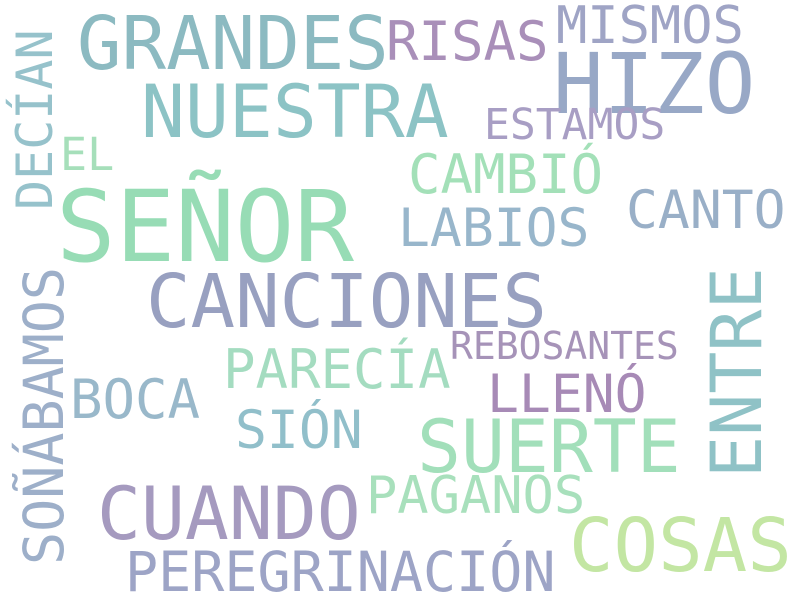 The height and width of the screenshot is (600, 800). Describe the element at coordinates (299, 430) in the screenshot. I see `word-sion: SIÓN` at that location.